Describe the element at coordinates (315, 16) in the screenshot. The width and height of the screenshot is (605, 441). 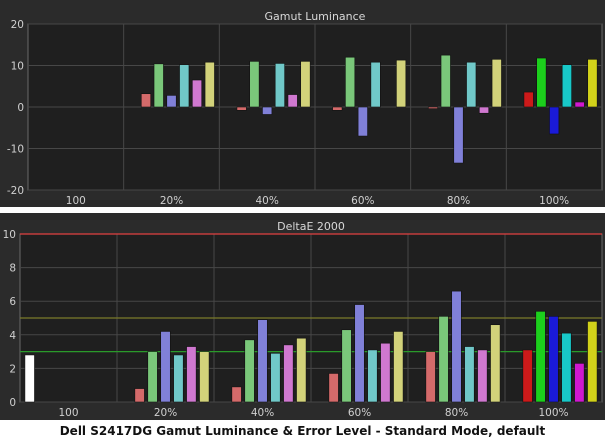
I see `chart-title: Gamut Luminance` at that location.